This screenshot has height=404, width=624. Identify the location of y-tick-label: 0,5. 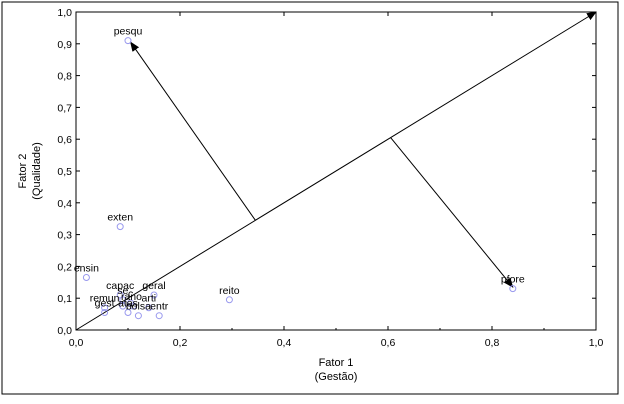
(64, 172).